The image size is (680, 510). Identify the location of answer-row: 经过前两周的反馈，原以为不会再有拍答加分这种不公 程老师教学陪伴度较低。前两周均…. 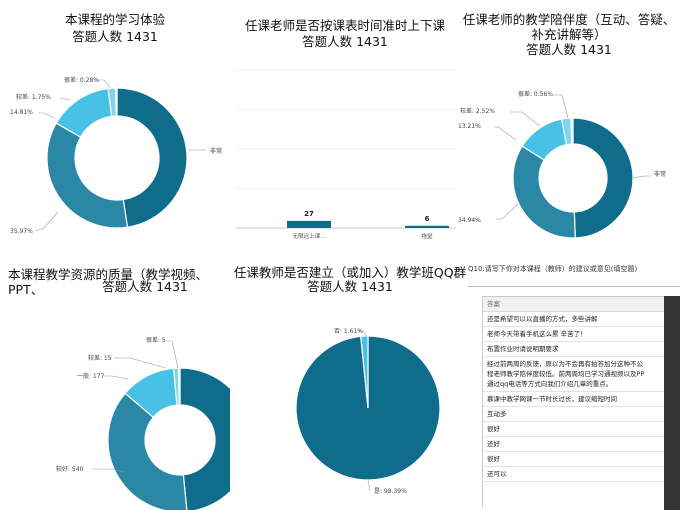
(580, 374).